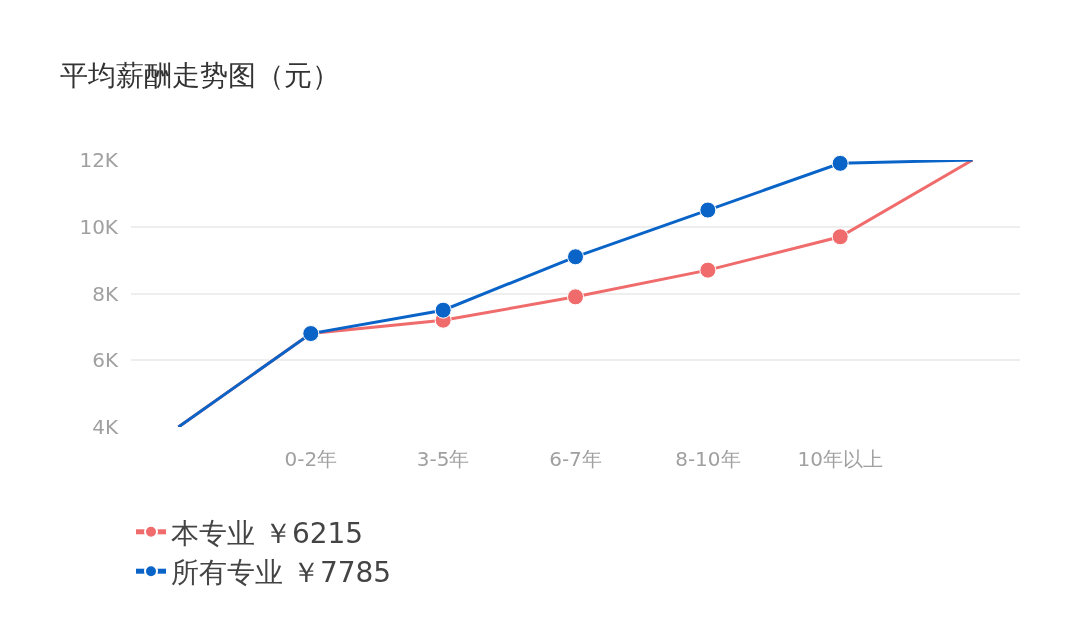 The image size is (1080, 625). What do you see at coordinates (281, 573) in the screenshot?
I see `legend-label: 所有专业 ￥7785` at bounding box center [281, 573].